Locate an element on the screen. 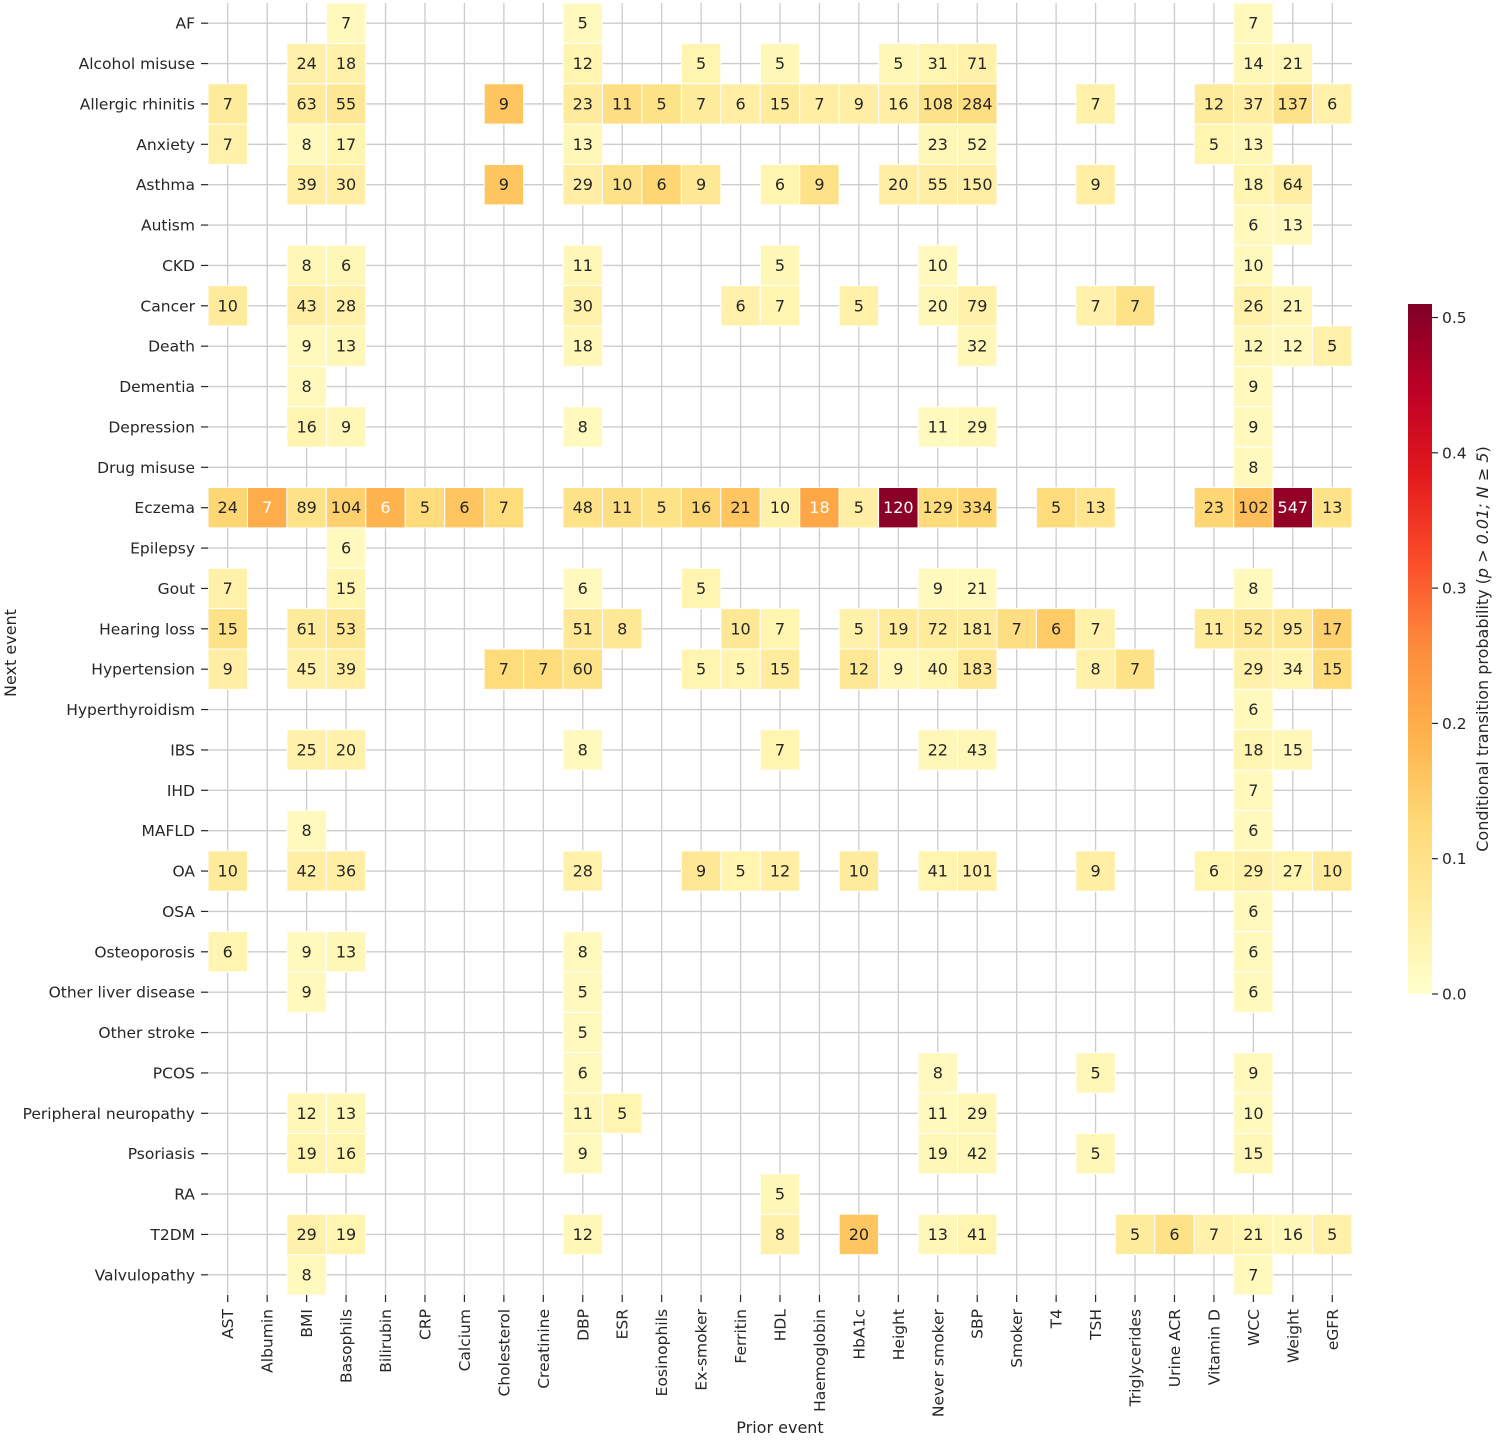  cell-count-label: 36 is located at coordinates (346, 871).